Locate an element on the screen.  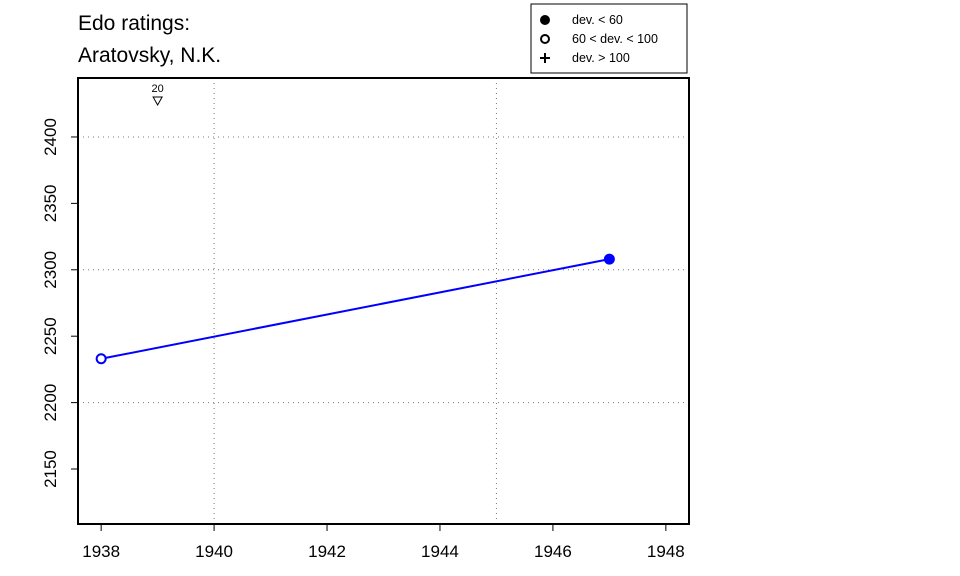
y-tick-label: 2150 is located at coordinates (50, 469).